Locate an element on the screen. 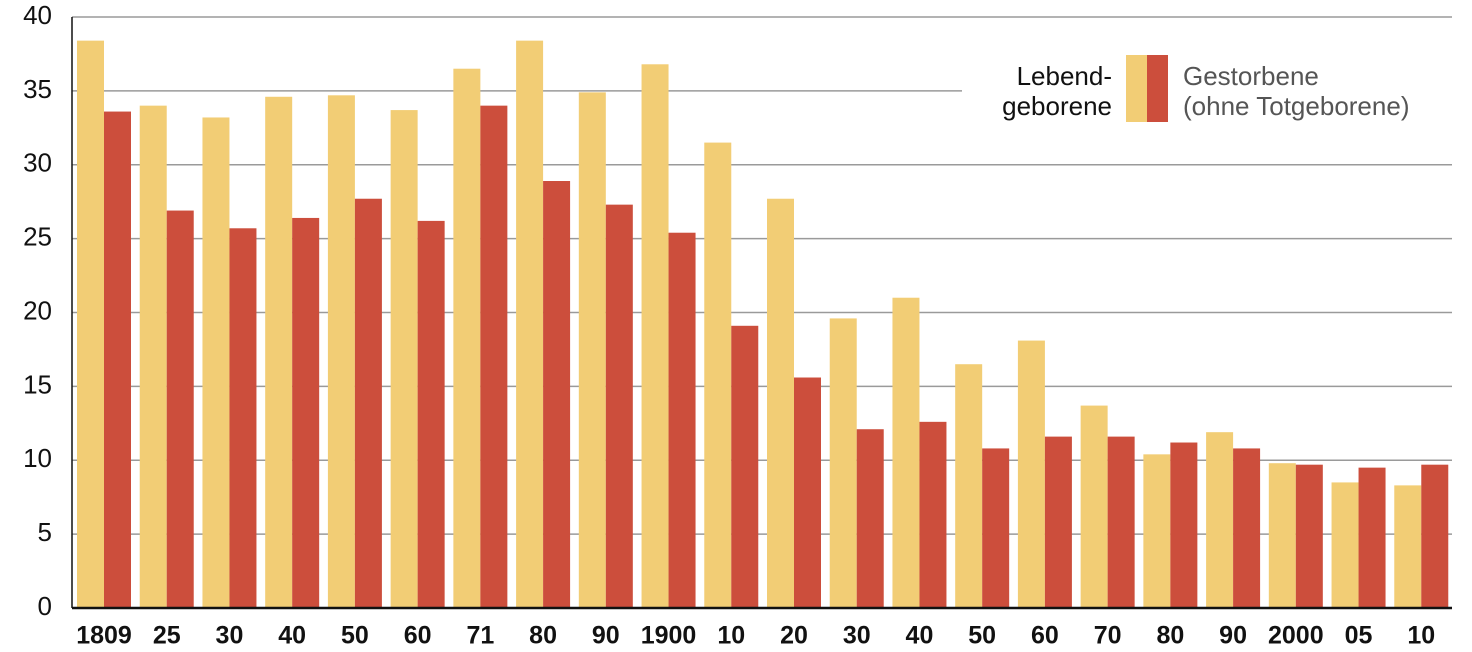 The image size is (1472, 652). y-tick-label: 40 is located at coordinates (37, 15).